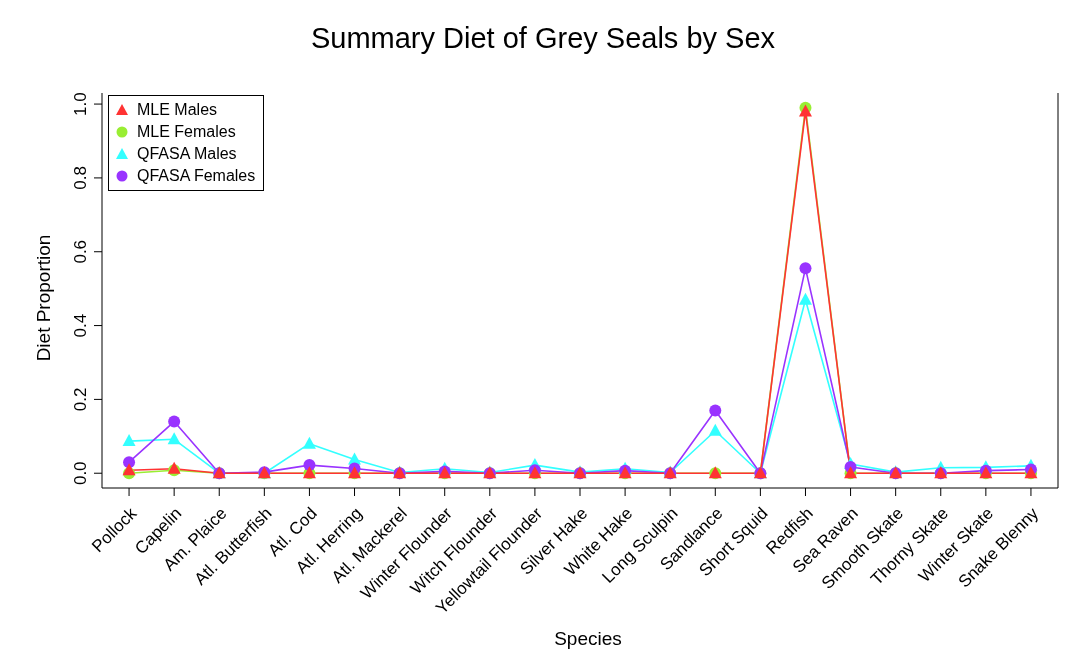 This screenshot has height=660, width=1086. Describe the element at coordinates (80, 473) in the screenshot. I see `y-tick-label: 0.0` at that location.